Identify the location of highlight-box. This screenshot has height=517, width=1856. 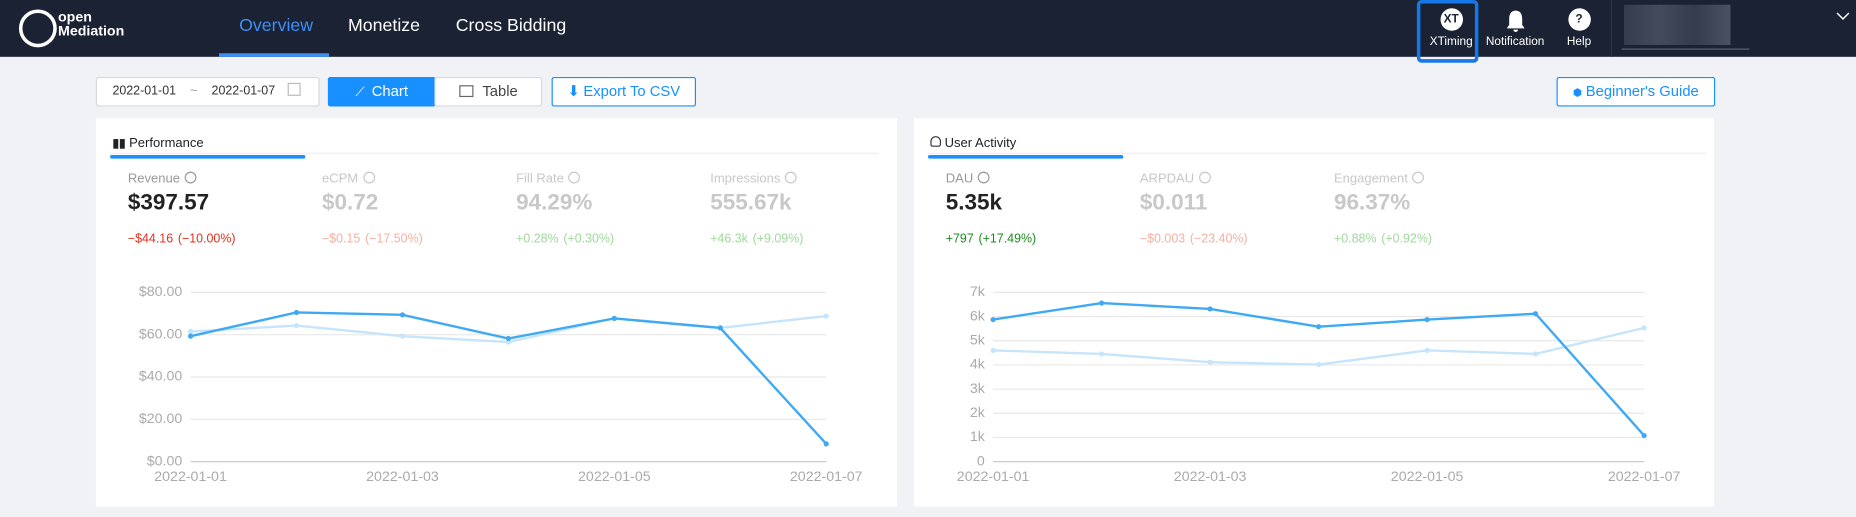
(1447, 31).